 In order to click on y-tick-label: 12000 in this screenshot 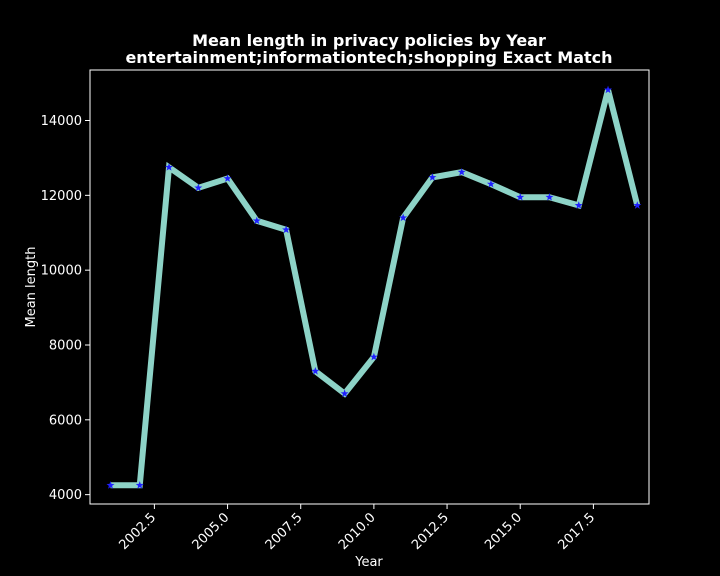, I will do `click(61, 196)`.